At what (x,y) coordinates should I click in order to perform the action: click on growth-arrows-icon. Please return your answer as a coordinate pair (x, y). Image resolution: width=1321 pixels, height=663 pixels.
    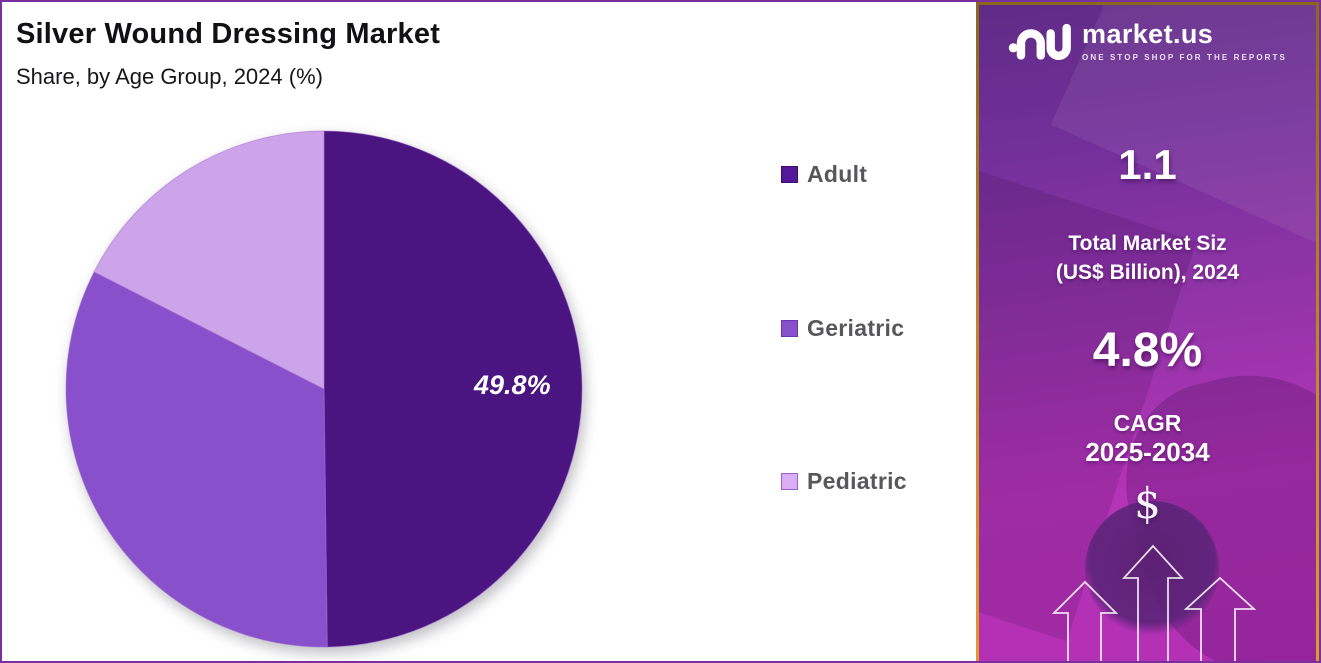
    Looking at the image, I should click on (1154, 602).